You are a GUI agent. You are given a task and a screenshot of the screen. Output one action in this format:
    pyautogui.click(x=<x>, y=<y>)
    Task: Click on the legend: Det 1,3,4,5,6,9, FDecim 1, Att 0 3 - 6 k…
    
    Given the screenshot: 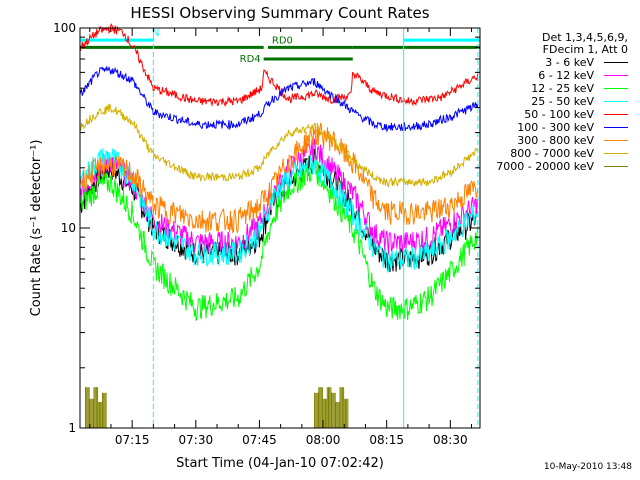 What is the action you would take?
    pyautogui.click(x=559, y=102)
    